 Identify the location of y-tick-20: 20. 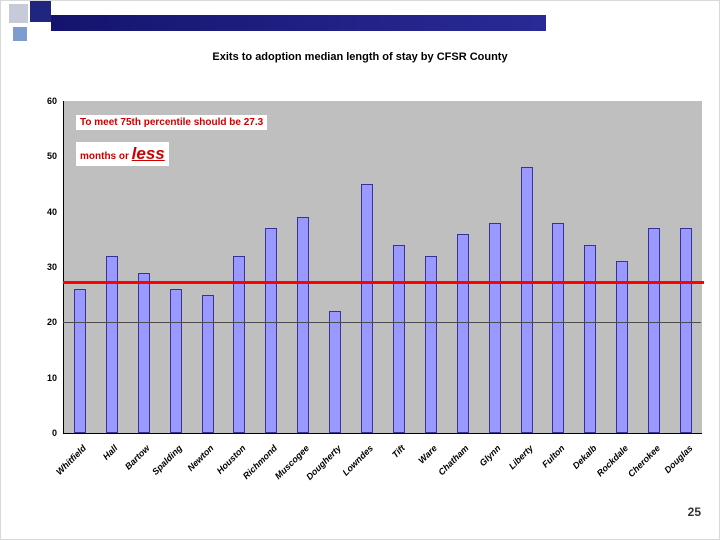
(51, 322).